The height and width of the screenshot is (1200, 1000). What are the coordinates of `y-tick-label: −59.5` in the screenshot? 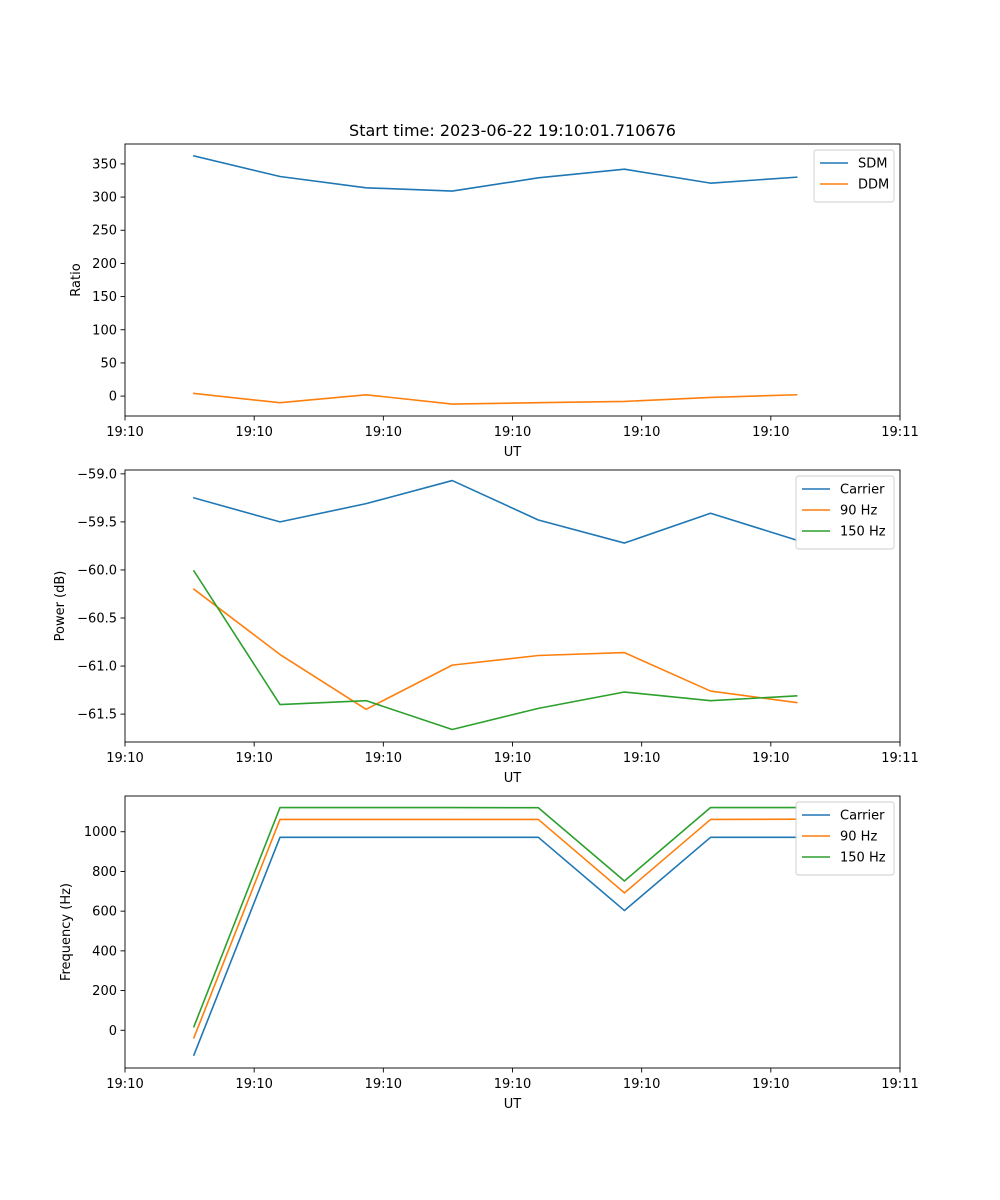 It's located at (97, 522).